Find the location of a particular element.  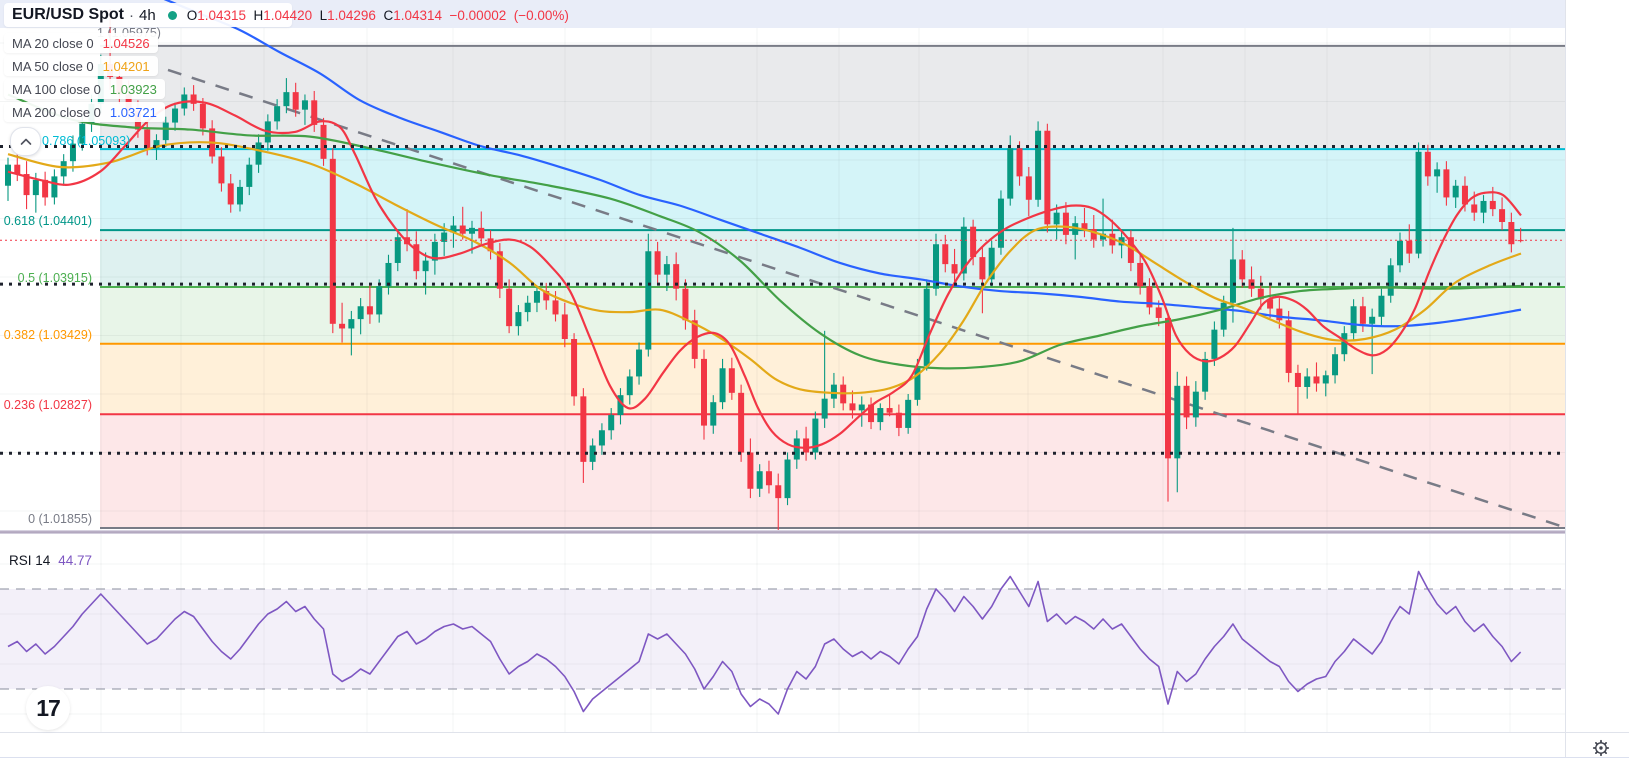

change-value: −0.00002 is located at coordinates (478, 15).